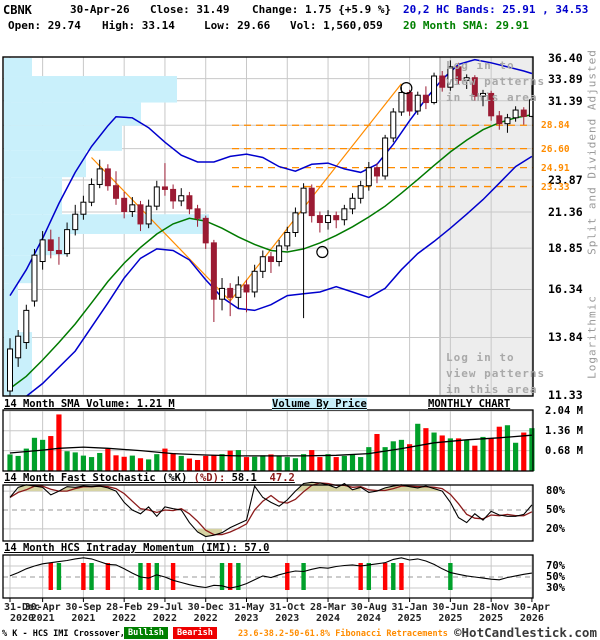 Image resolution: width=600 pixels, height=640 pixels. I want to click on imi-axis-label: 70%, so click(555, 566).